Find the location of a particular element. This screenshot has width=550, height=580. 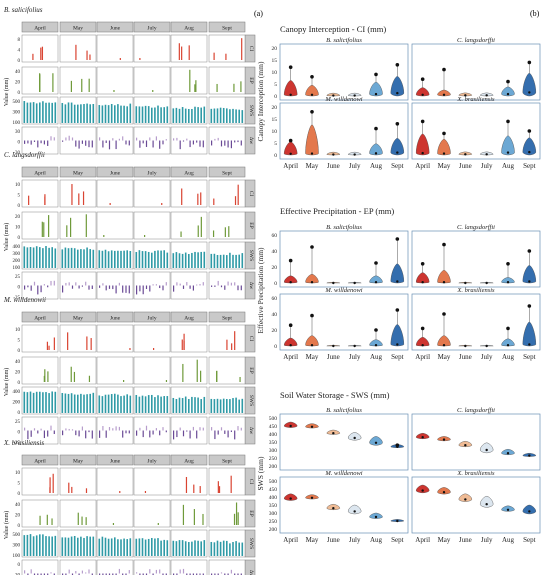

tick-label: 450 is located at coordinates (273, 427).